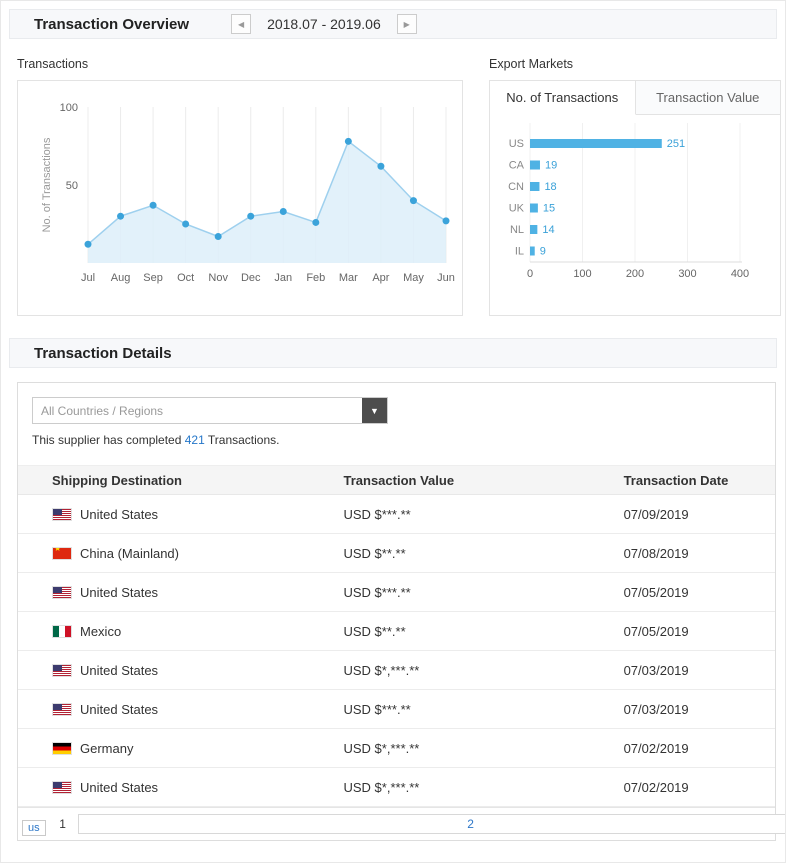 This screenshot has height=863, width=786. What do you see at coordinates (47, 184) in the screenshot?
I see `svg-text: No. of Transactions` at bounding box center [47, 184].